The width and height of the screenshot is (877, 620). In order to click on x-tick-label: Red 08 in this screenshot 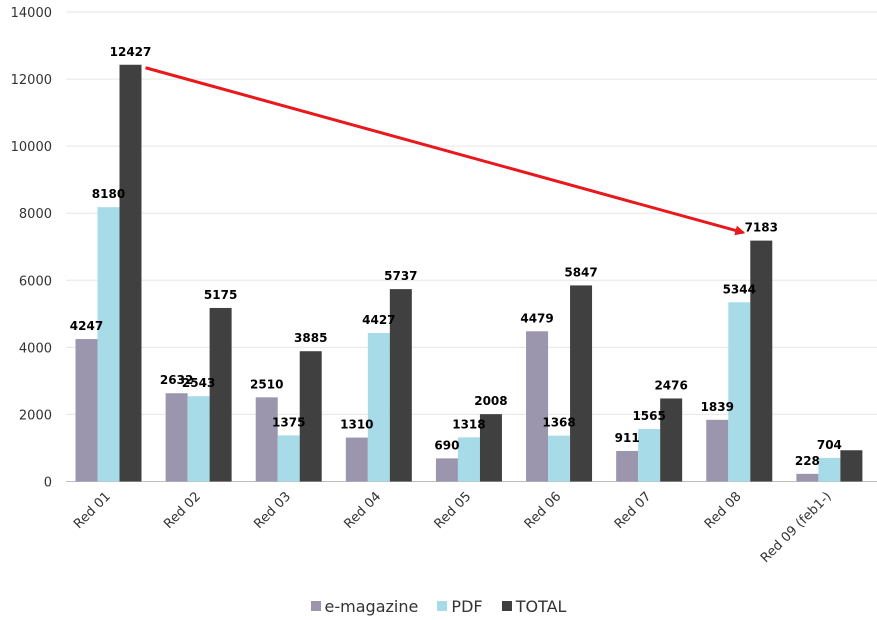, I will do `click(723, 510)`.